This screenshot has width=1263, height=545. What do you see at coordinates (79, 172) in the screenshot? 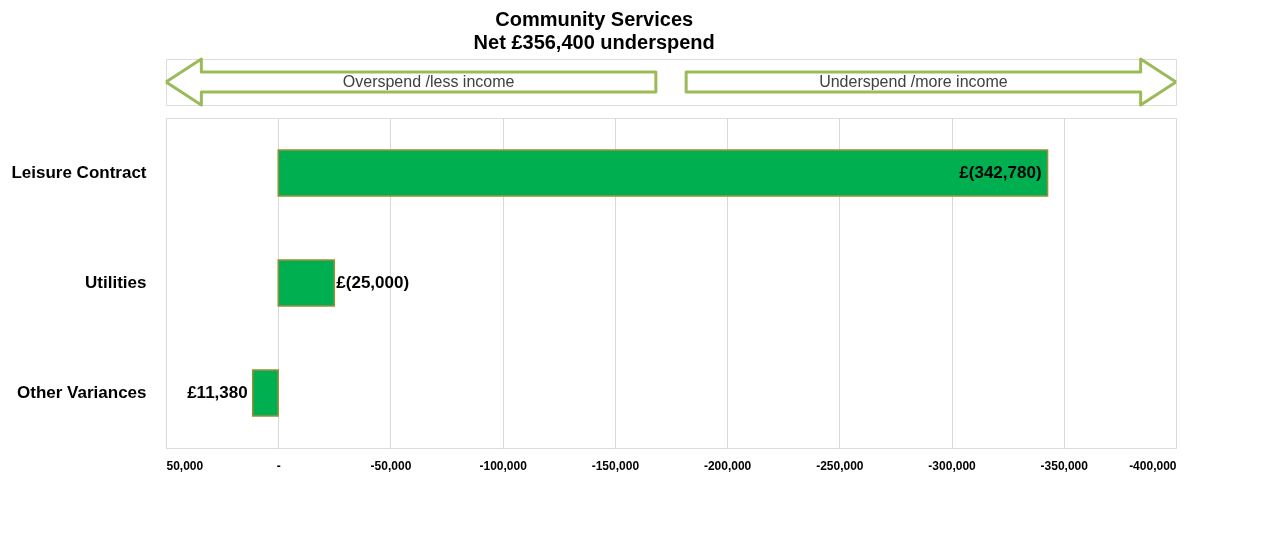
I see `y-tick-label: Leisure Contract` at bounding box center [79, 172].